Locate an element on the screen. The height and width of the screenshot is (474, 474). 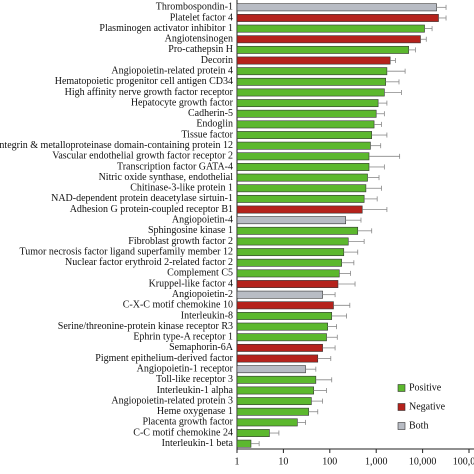
y-tick-label: Angiopoietin-2 is located at coordinates (202, 294).